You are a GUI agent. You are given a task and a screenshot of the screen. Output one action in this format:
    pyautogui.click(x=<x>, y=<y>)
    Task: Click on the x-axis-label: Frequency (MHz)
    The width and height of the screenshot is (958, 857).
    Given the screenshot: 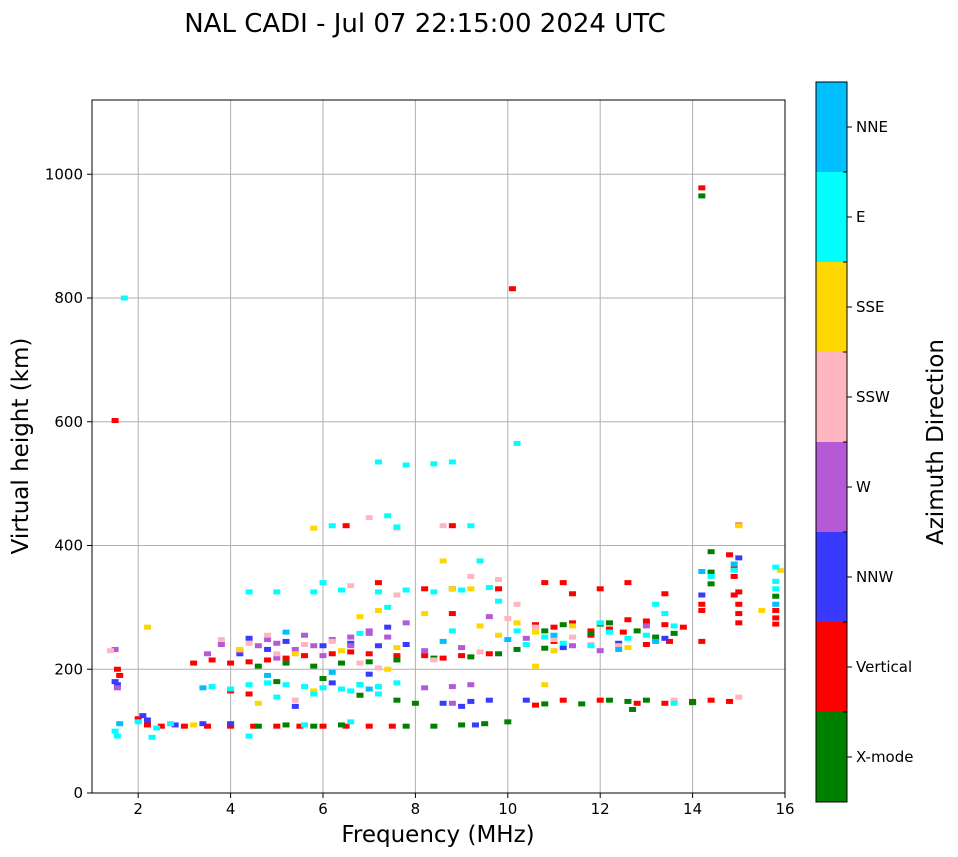 What is the action you would take?
    pyautogui.click(x=437, y=835)
    